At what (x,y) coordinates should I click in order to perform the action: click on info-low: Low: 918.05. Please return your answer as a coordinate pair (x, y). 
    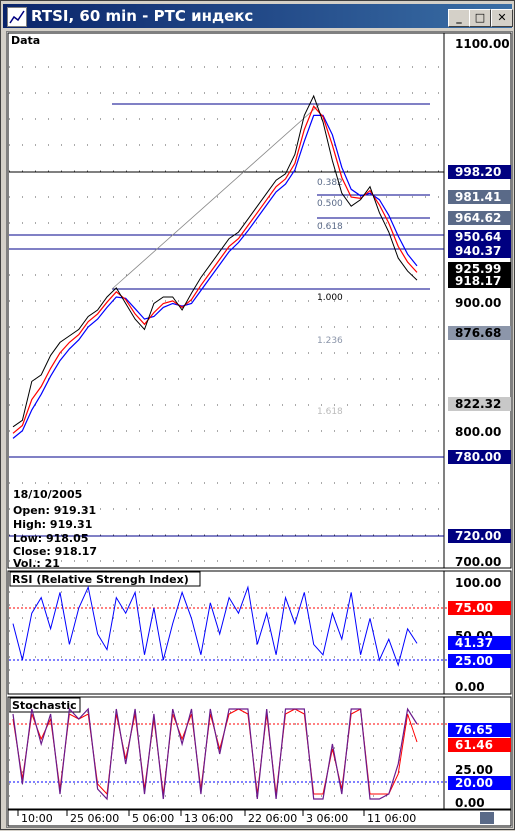
    Looking at the image, I should click on (50, 538).